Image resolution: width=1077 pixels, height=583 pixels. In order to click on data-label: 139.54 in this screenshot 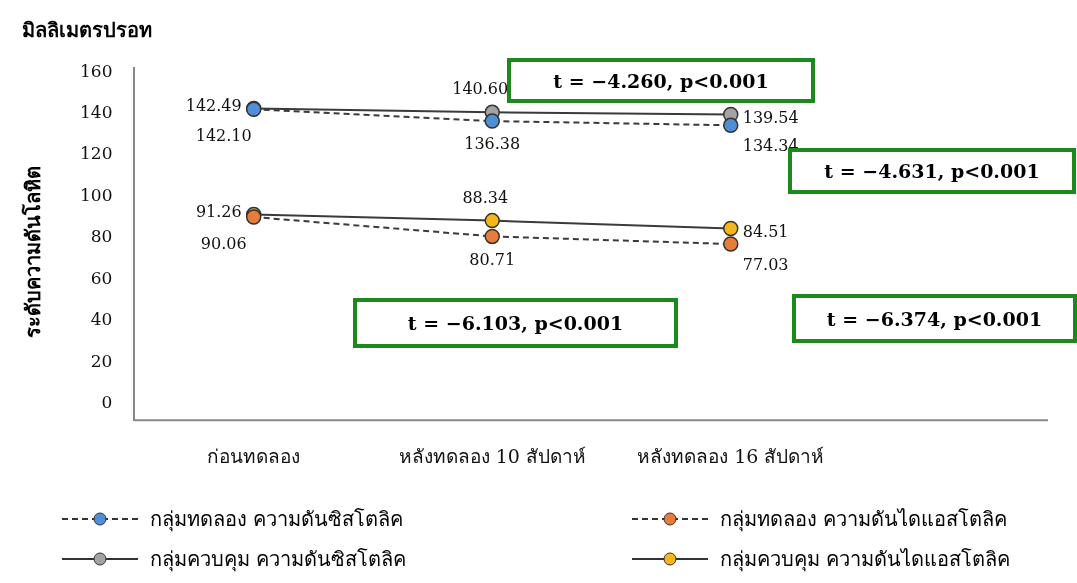, I will do `click(770, 117)`.